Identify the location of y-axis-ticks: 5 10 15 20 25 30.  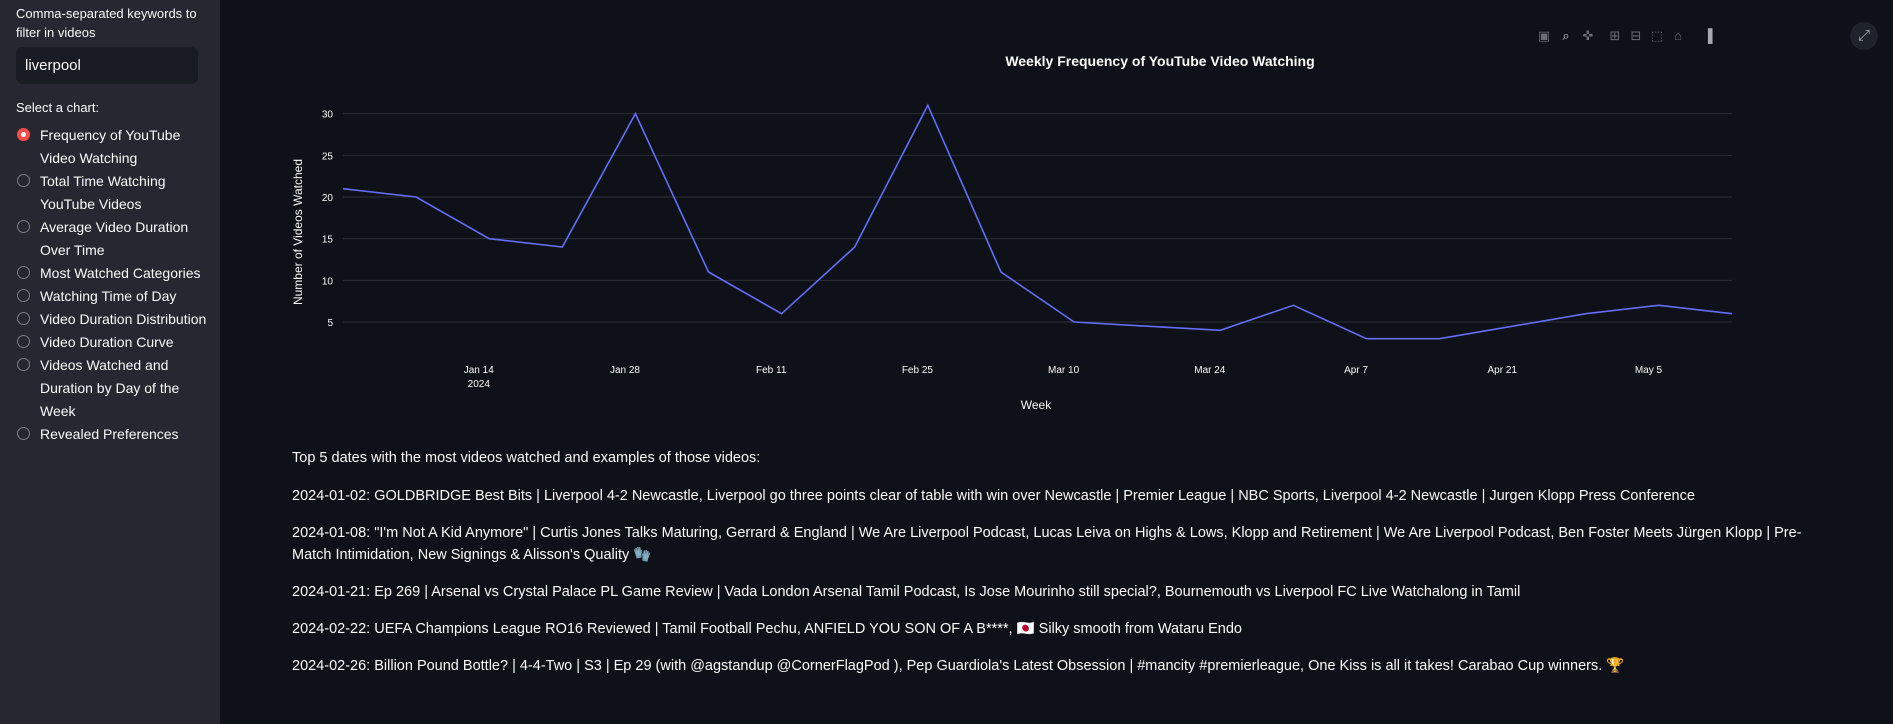
(328, 219).